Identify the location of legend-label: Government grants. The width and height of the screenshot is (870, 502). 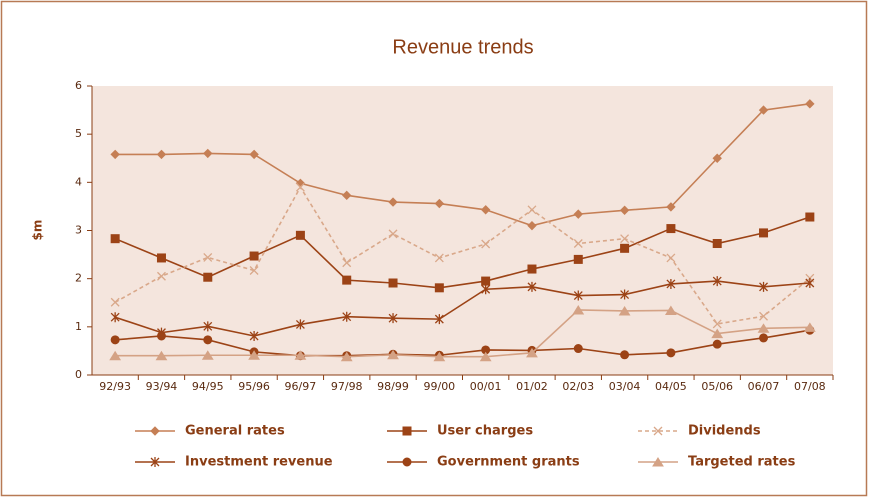
(508, 462).